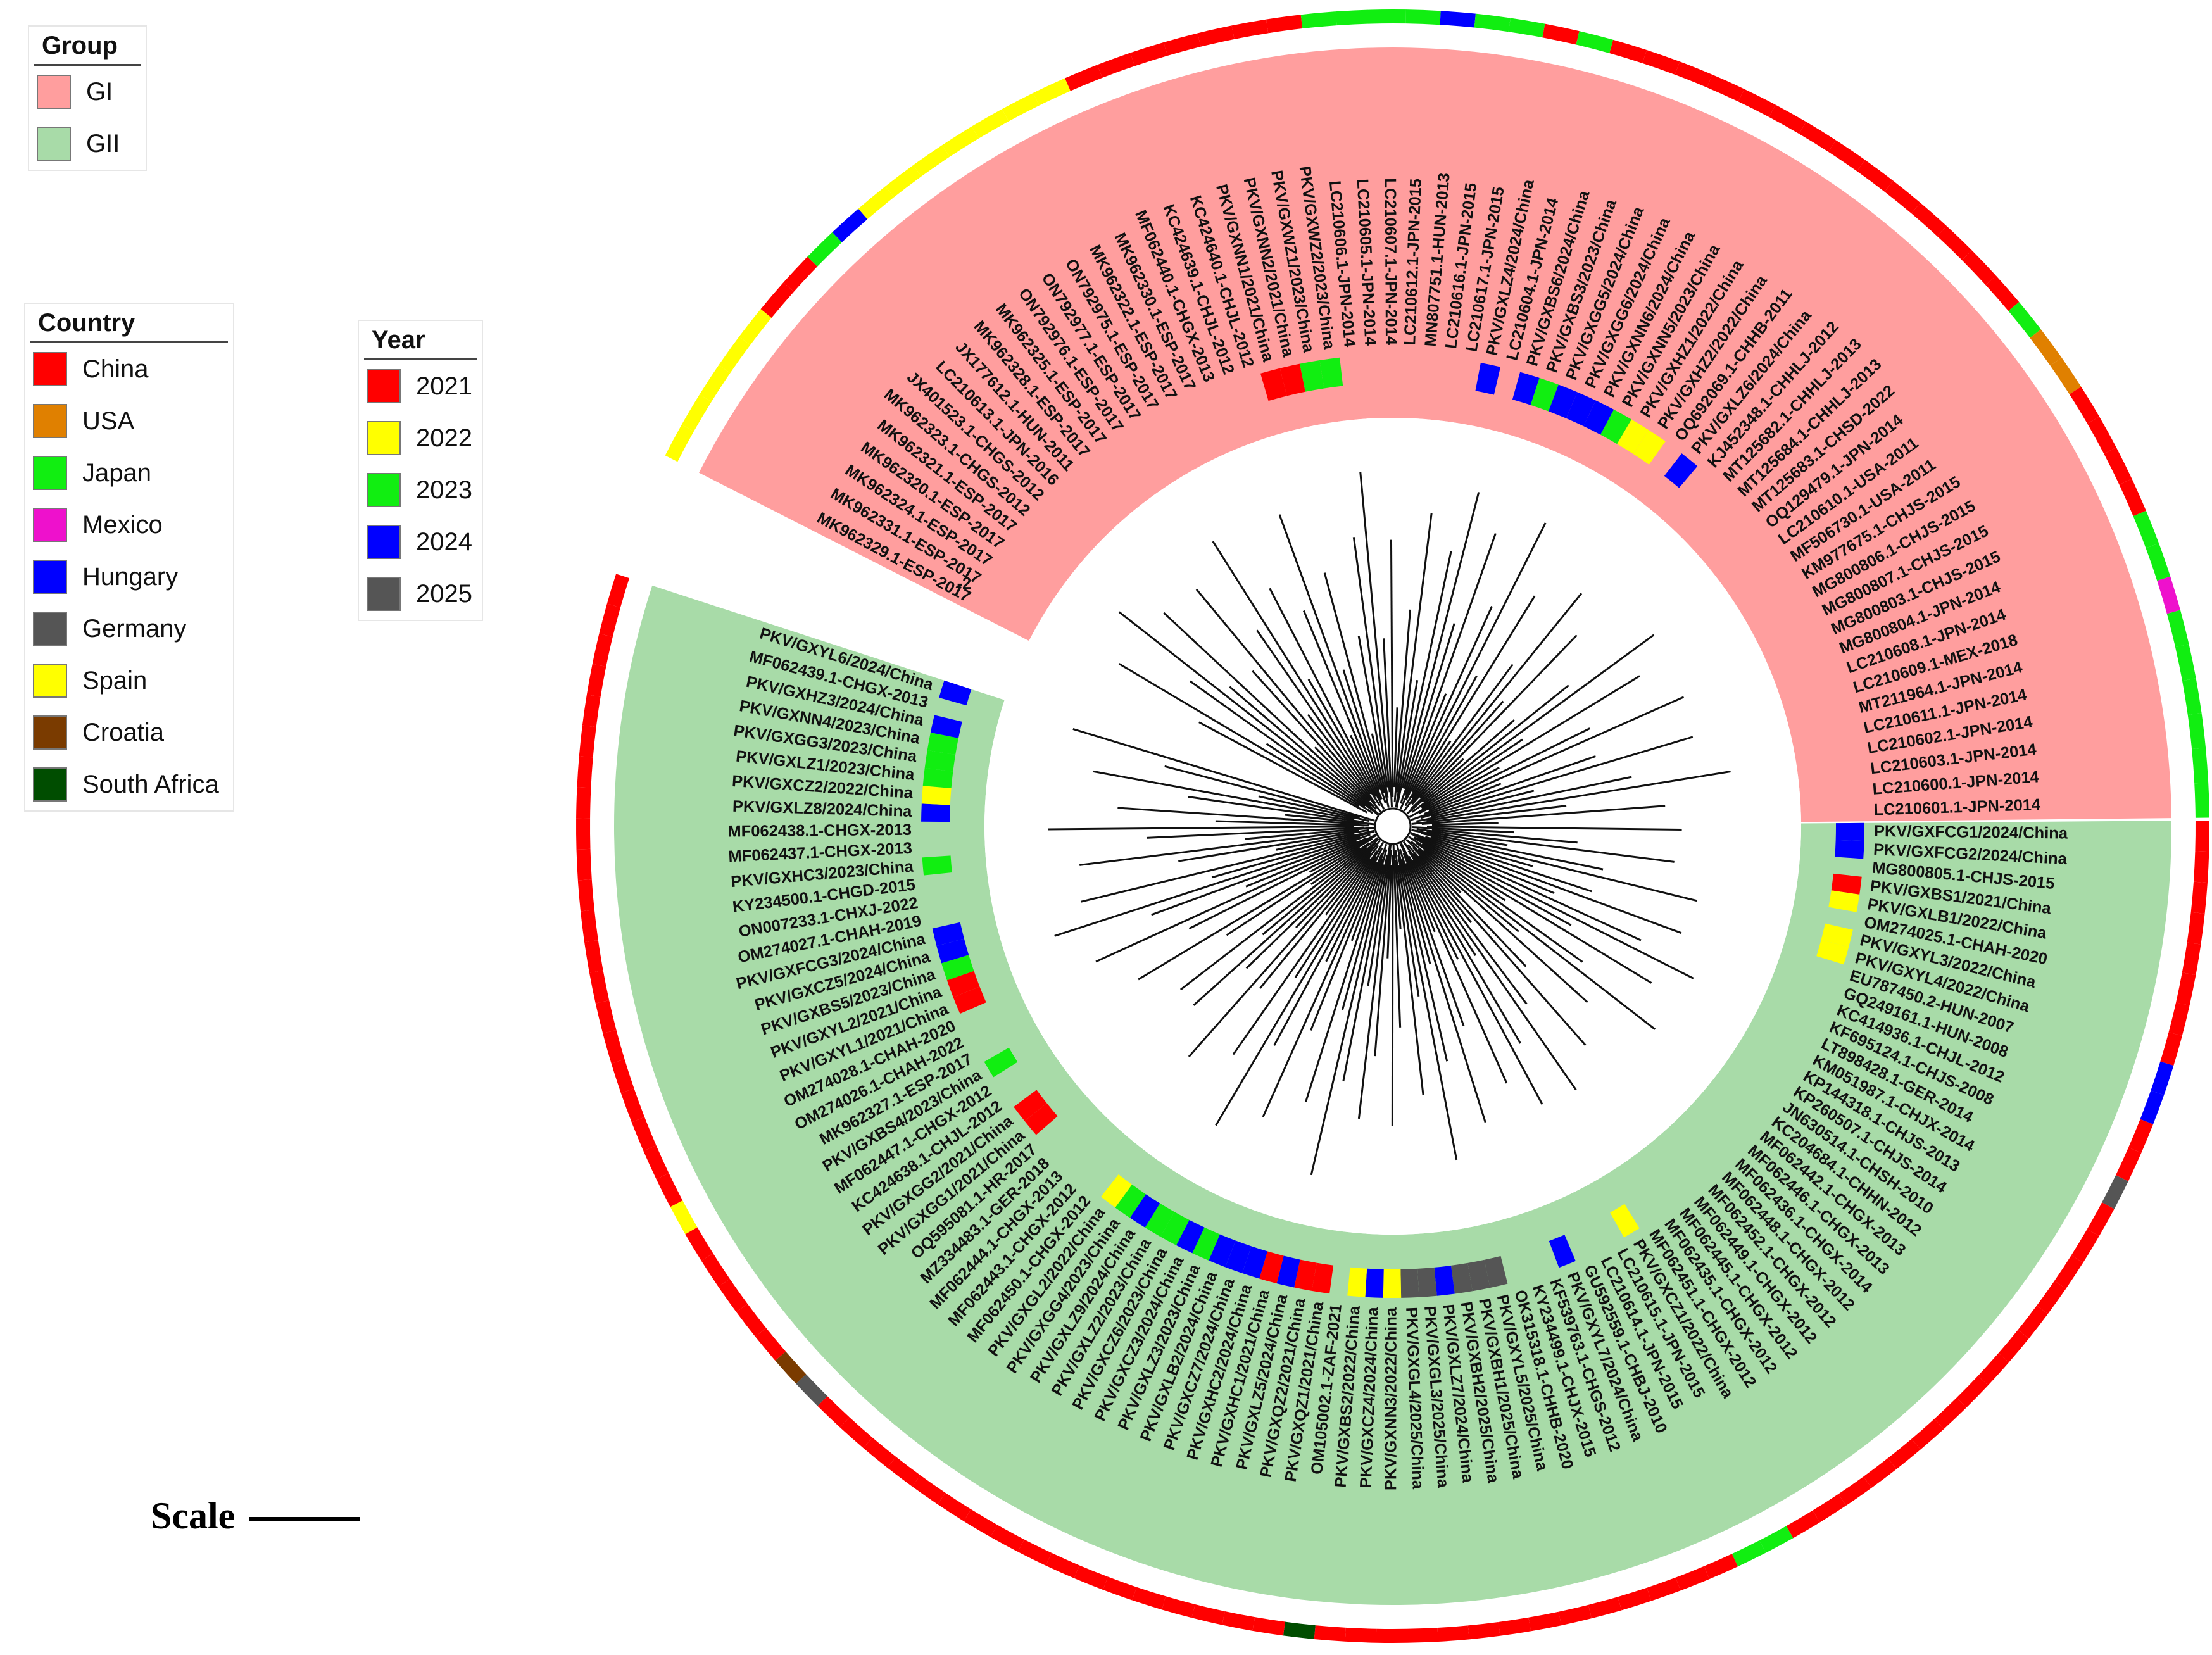  What do you see at coordinates (129, 629) in the screenshot?
I see `legend-item-germany: Germany` at bounding box center [129, 629].